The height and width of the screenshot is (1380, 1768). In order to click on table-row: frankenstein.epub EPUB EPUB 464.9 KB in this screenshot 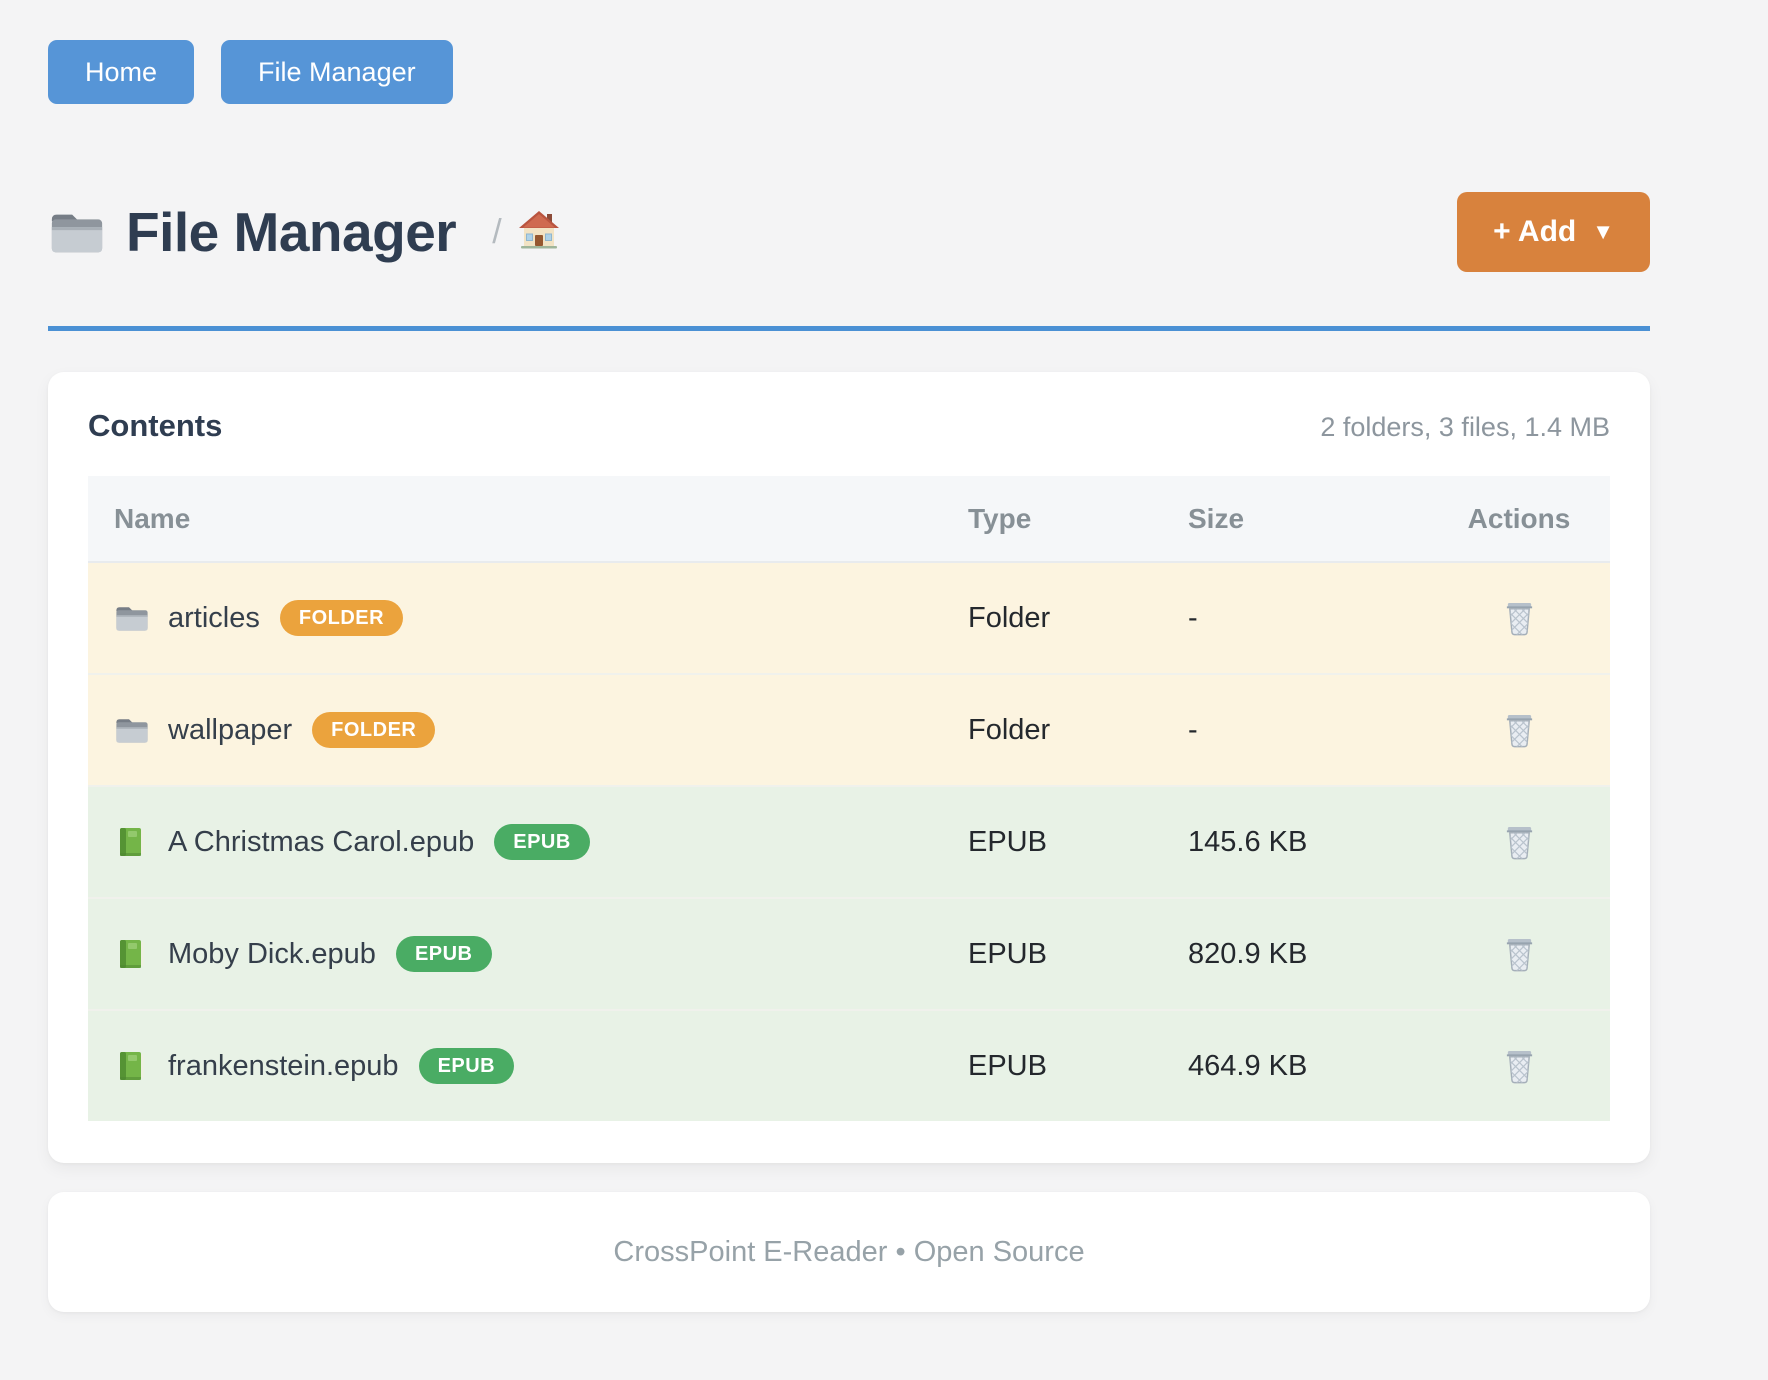, I will do `click(849, 1066)`.